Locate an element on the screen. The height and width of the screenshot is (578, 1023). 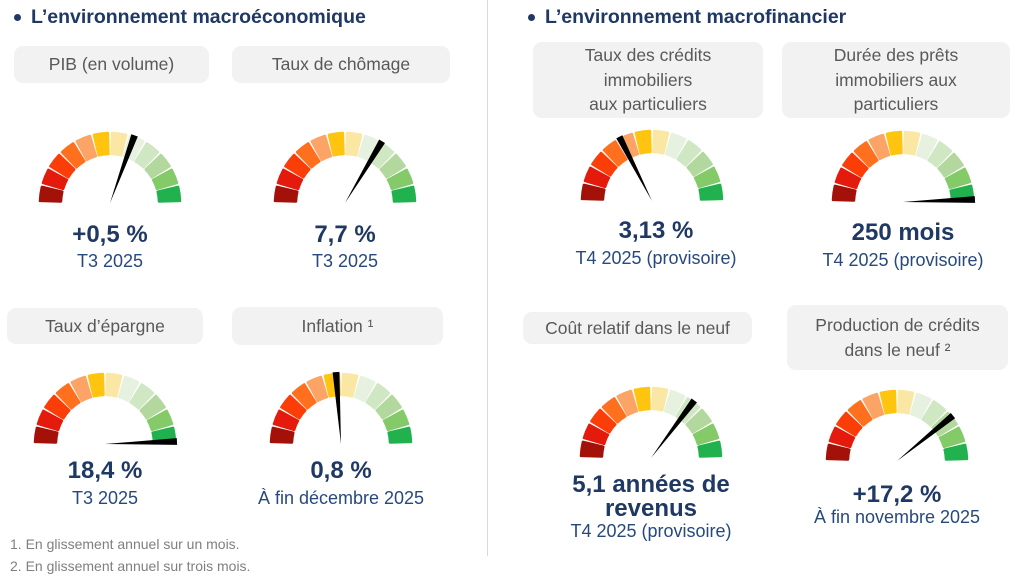
gauge-inflation is located at coordinates (341, 405).